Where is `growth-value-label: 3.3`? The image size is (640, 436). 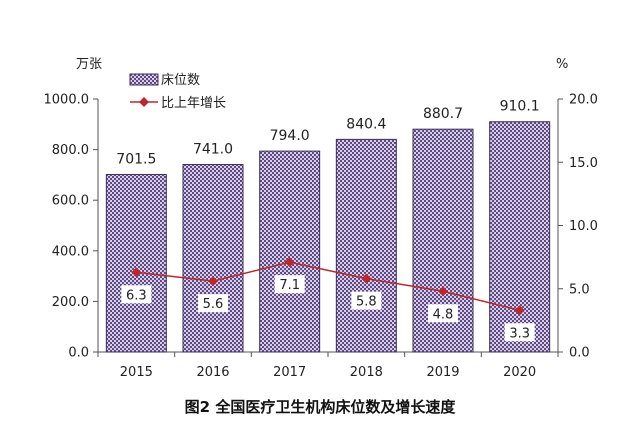 growth-value-label: 3.3 is located at coordinates (519, 333).